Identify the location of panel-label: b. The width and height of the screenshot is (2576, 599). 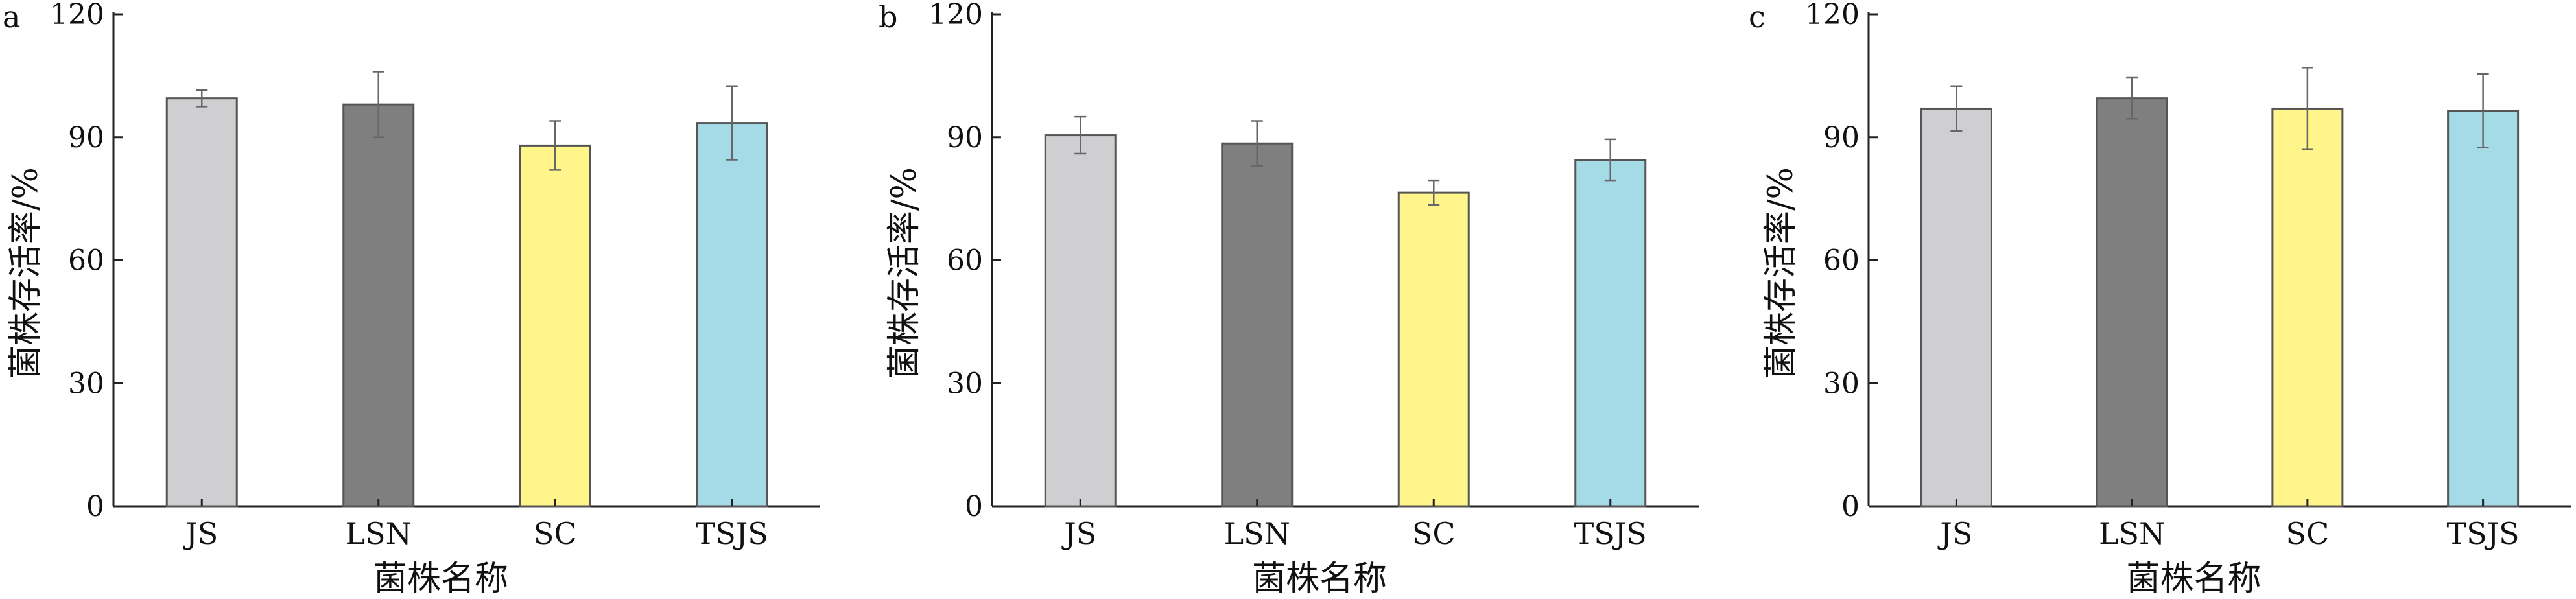
(888, 17).